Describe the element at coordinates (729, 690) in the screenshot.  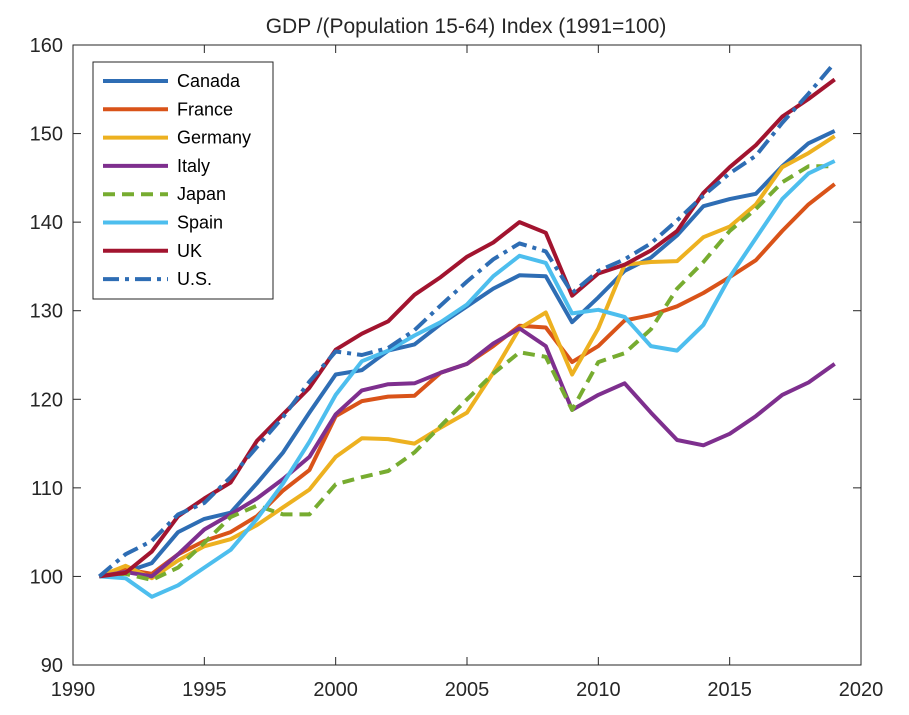
I see `x-tick-label: 2015` at that location.